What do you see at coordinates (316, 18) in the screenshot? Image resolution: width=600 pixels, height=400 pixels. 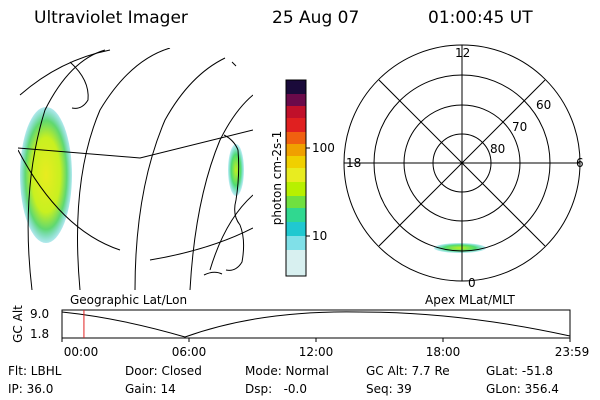 I see `date-label: 25 Aug 07` at bounding box center [316, 18].